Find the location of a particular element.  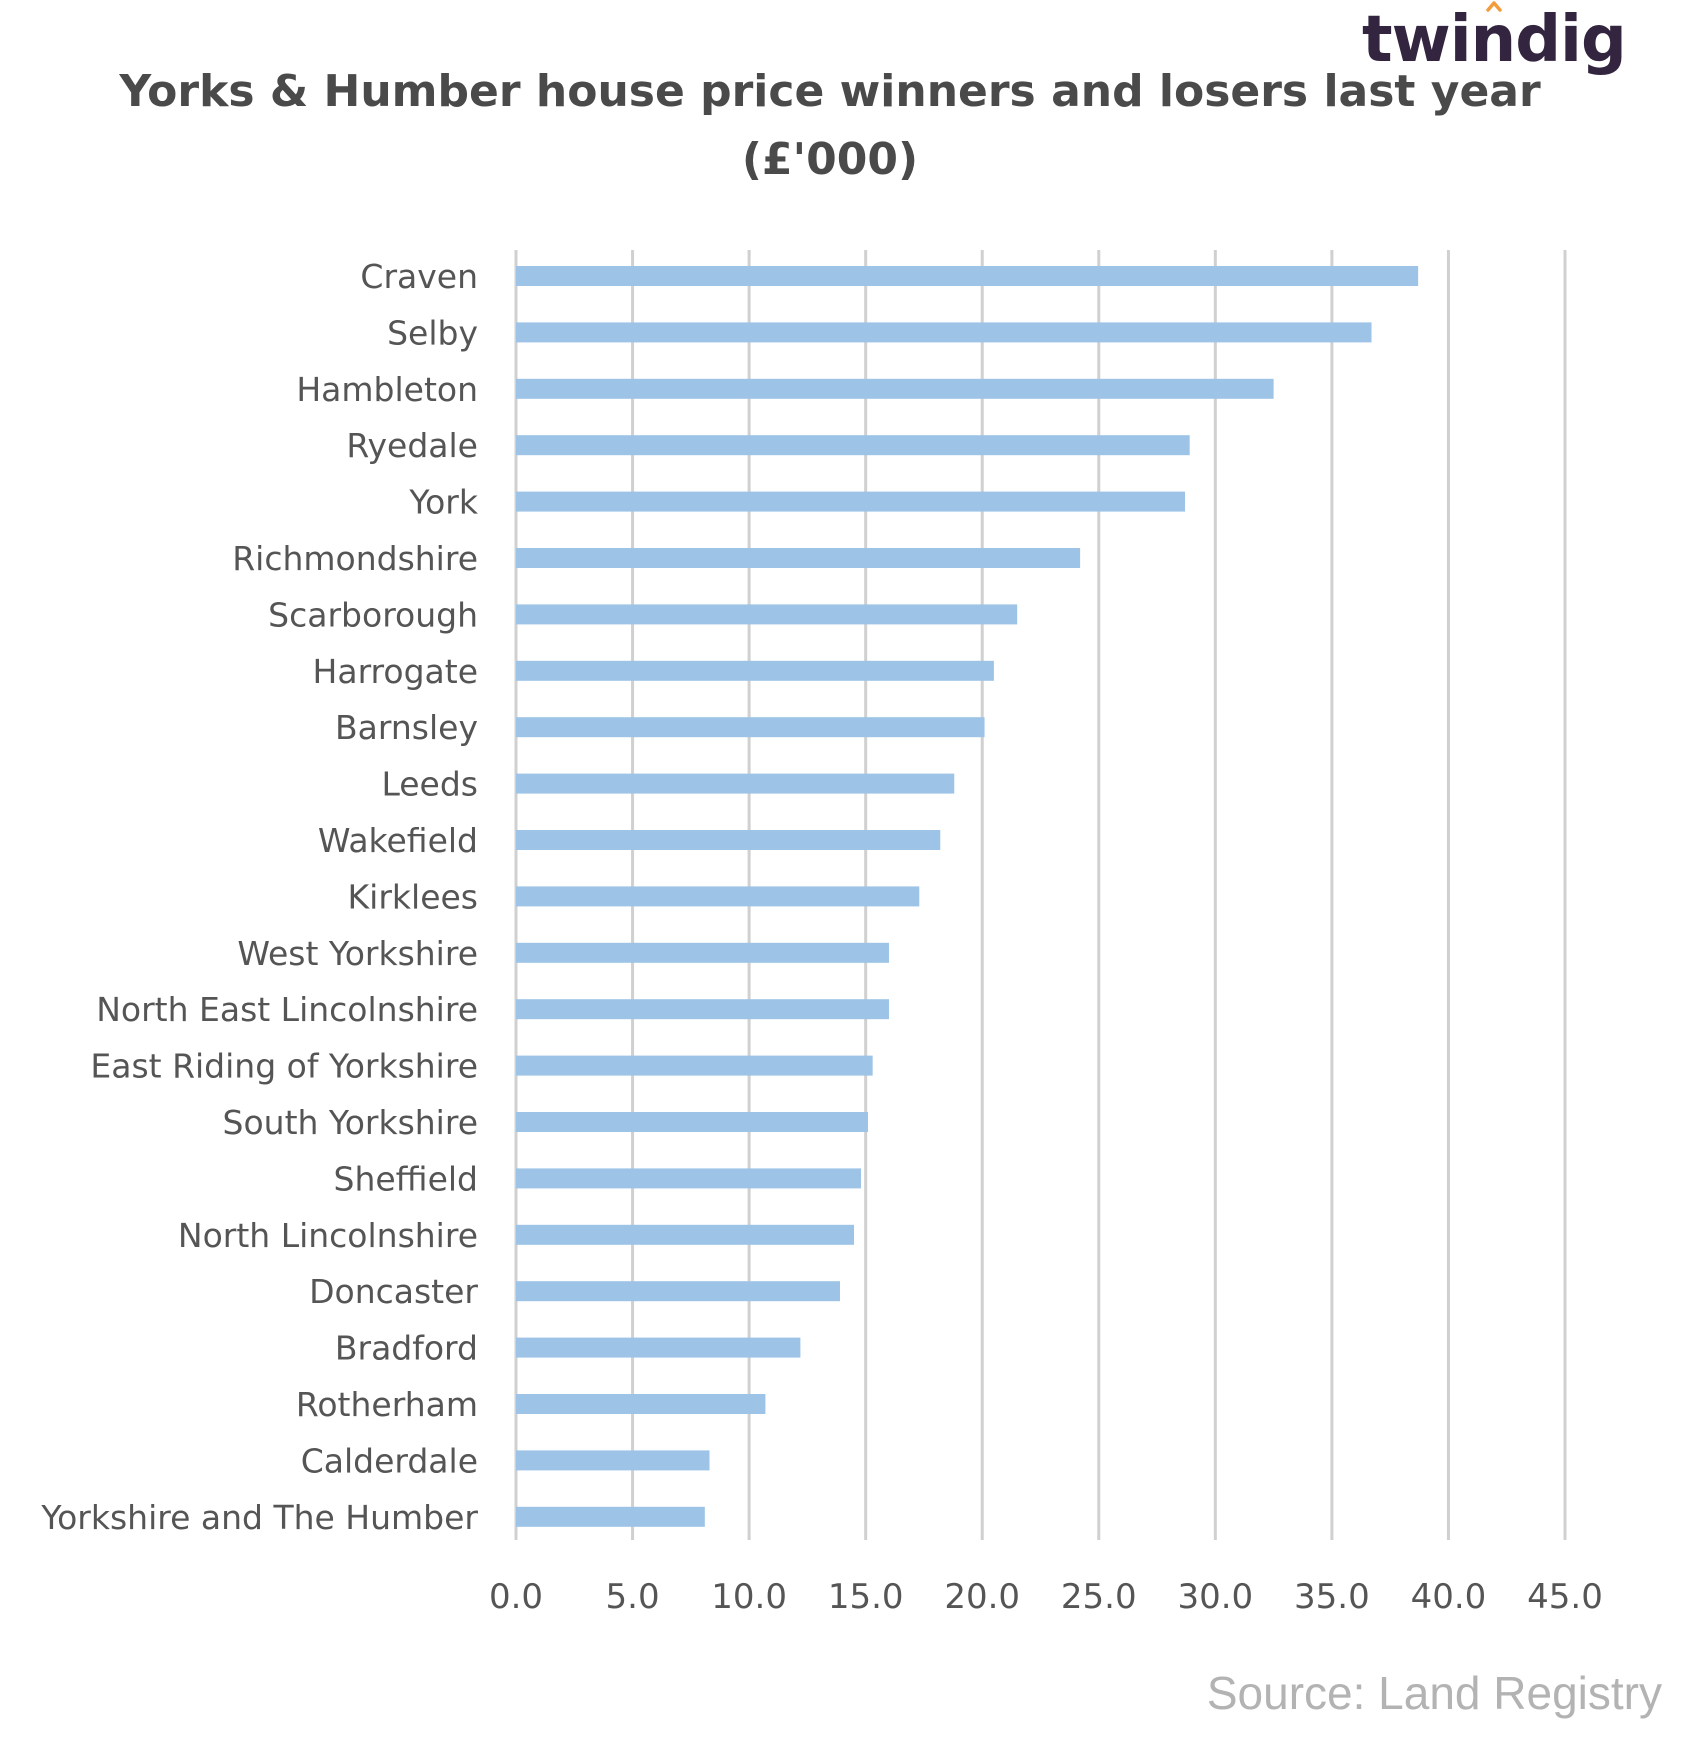

logo-hat-icon is located at coordinates (1494, 6).